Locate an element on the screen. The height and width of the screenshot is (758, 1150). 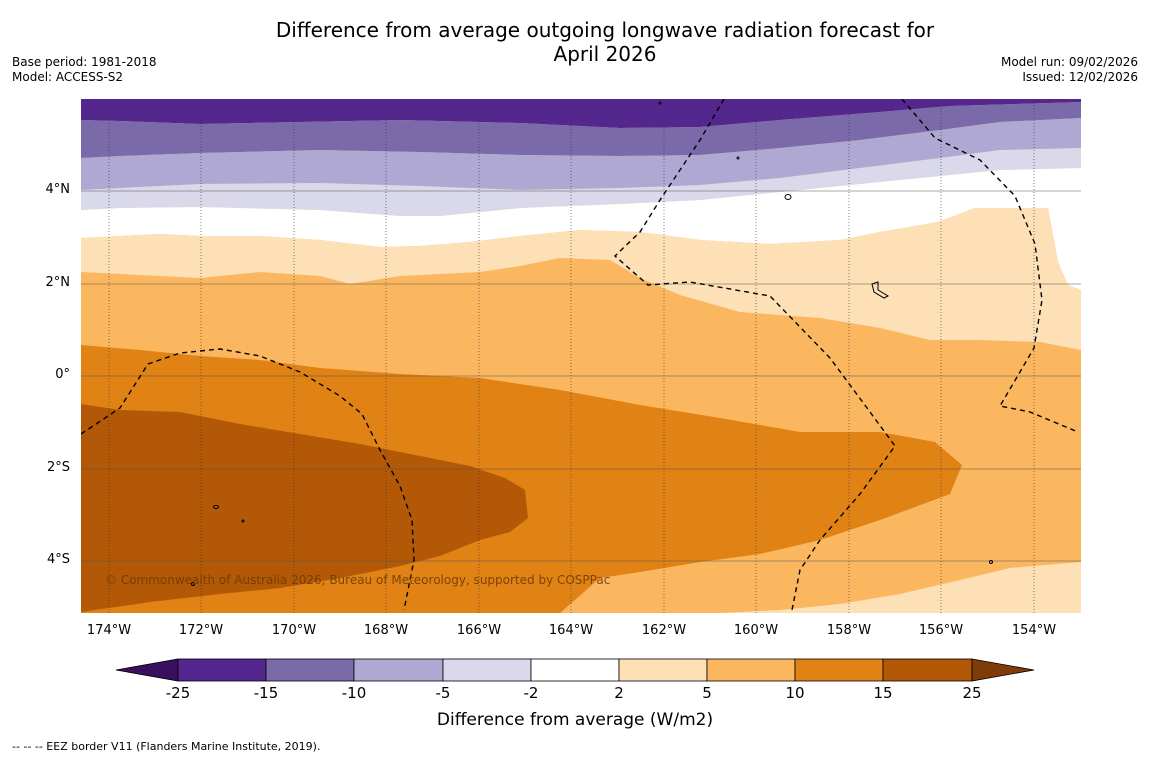
lon-label: 162°W is located at coordinates (664, 630).